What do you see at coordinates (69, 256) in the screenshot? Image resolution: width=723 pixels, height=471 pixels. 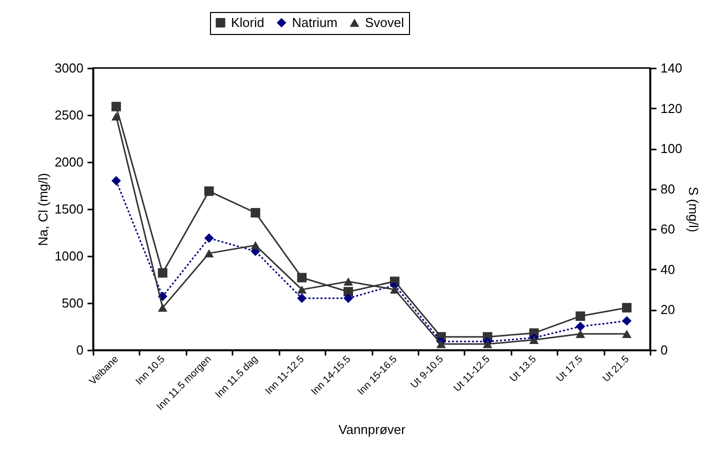 I see `y-tick-label: 1000` at bounding box center [69, 256].